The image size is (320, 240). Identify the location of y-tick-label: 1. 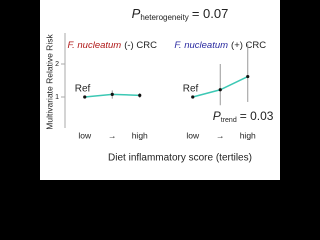
(57, 97).